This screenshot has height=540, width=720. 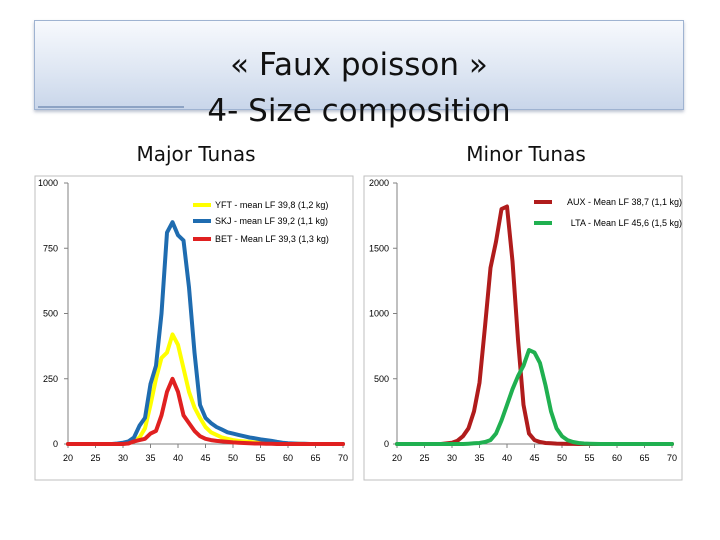 I want to click on x-tick-label-major: 20, so click(x=68, y=458).